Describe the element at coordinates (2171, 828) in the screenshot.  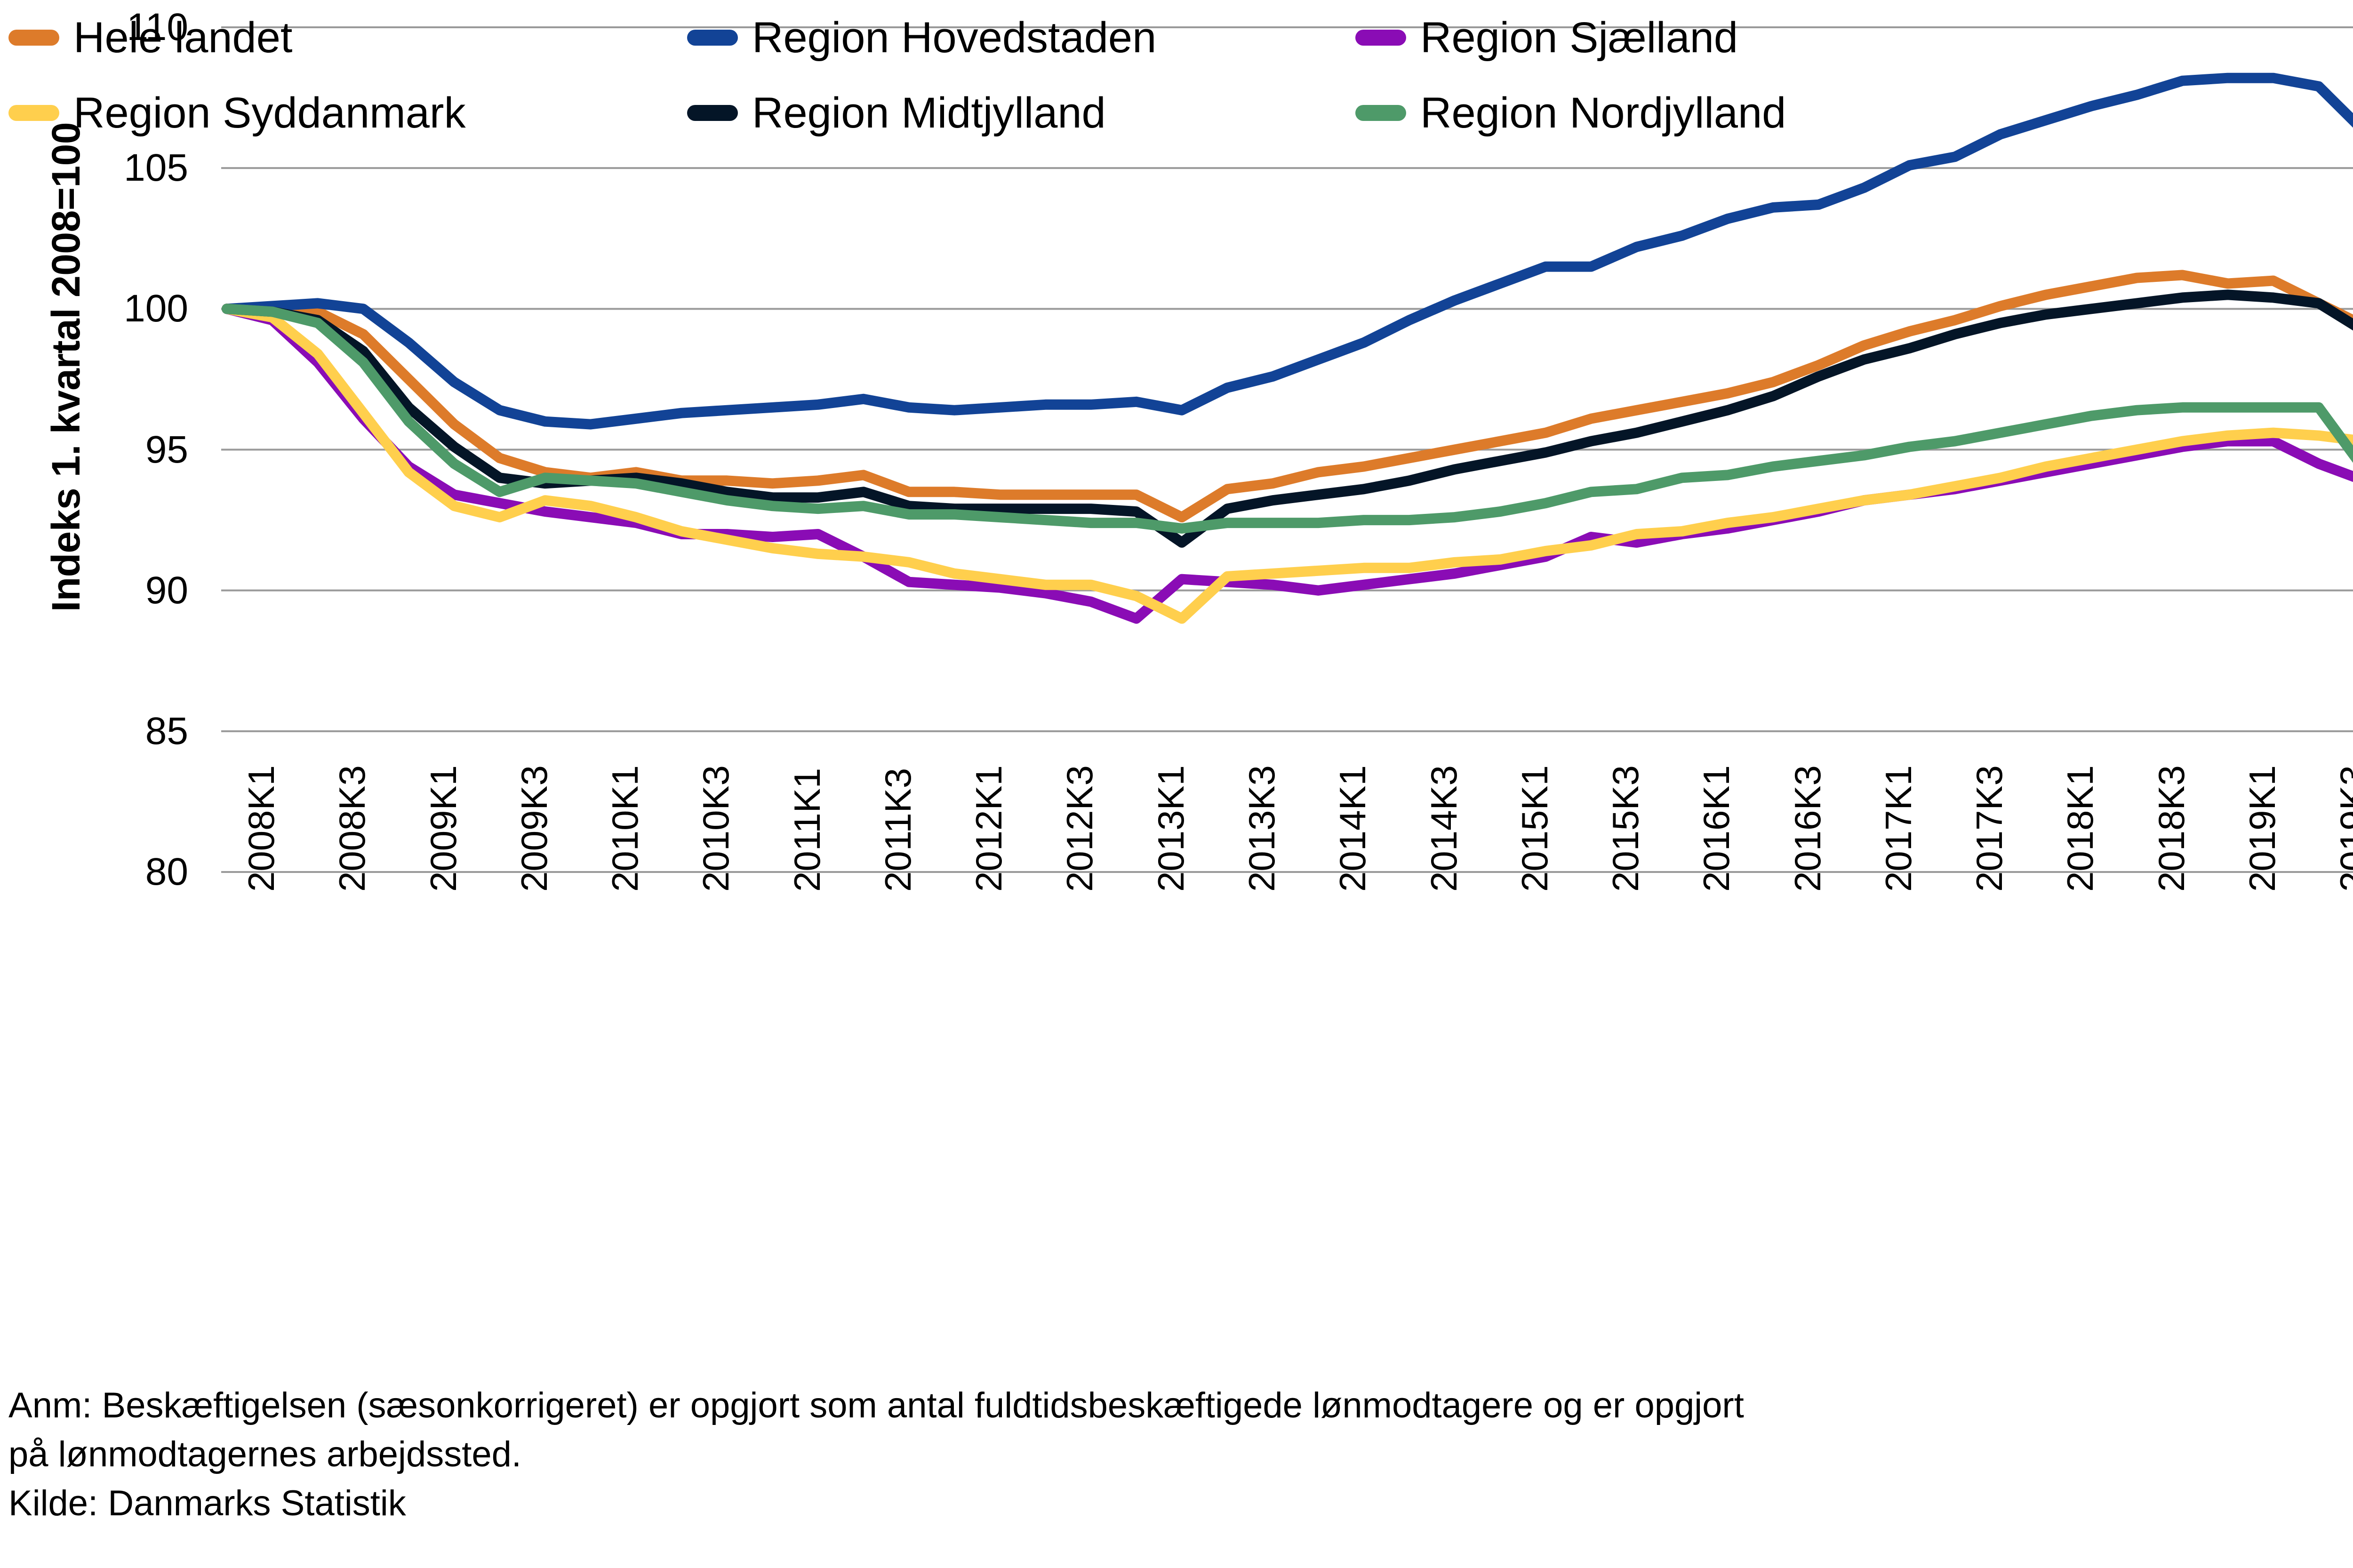
I see `x-tick-label: 2018K3` at that location.